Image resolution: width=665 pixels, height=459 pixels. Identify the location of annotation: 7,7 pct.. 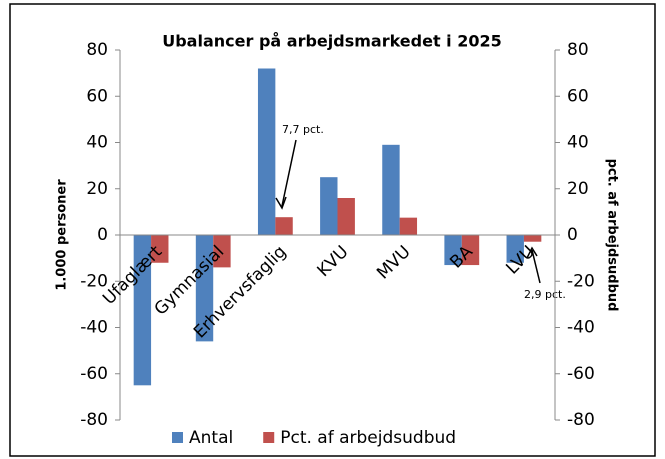
(303, 129).